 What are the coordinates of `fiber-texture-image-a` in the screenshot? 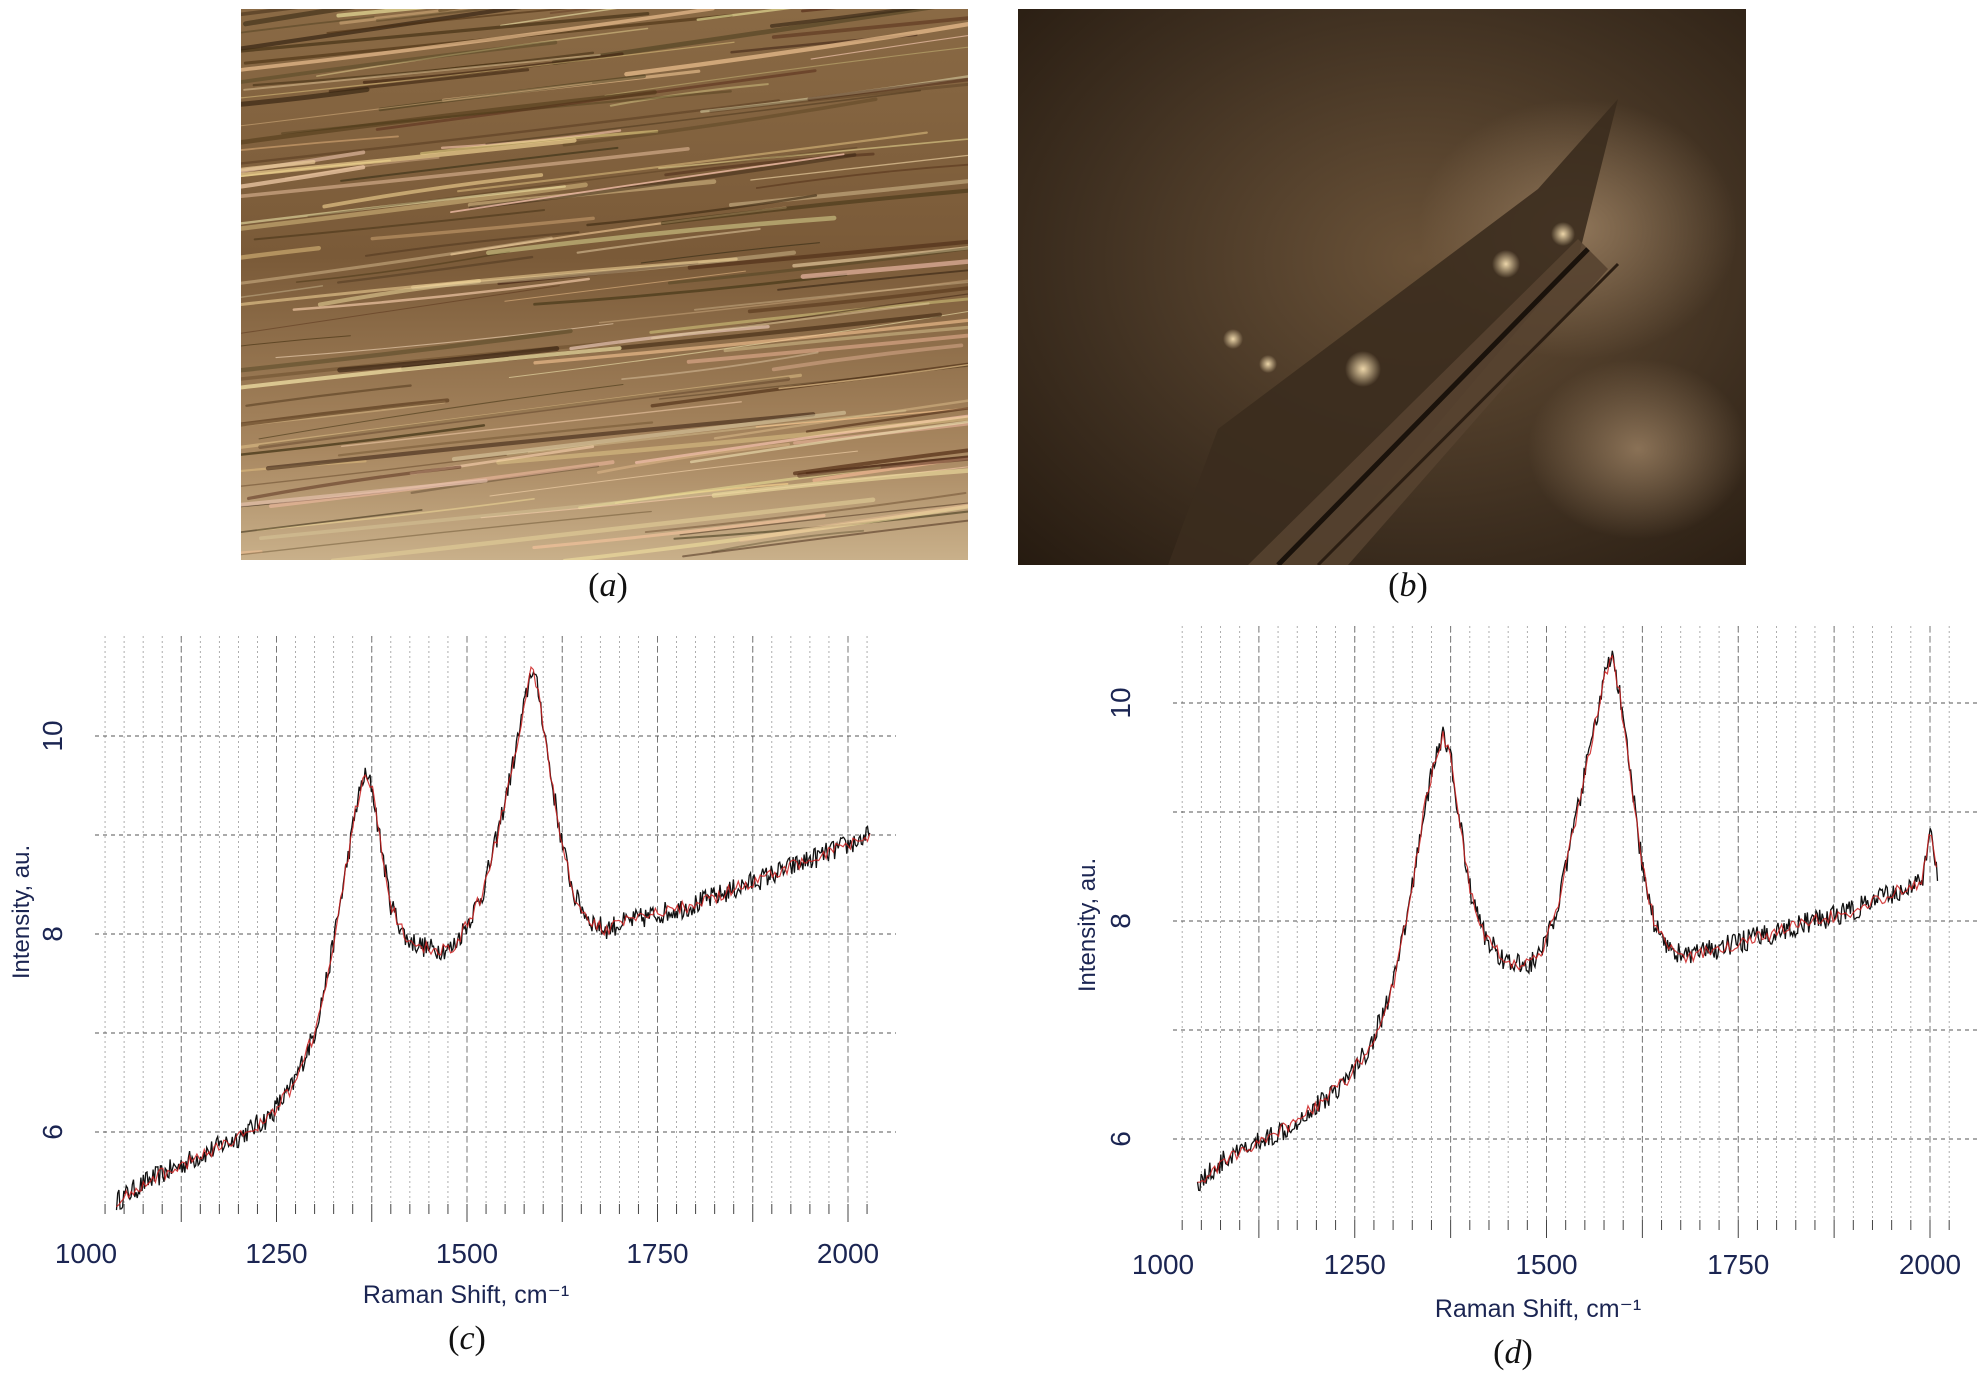 It's located at (604, 284).